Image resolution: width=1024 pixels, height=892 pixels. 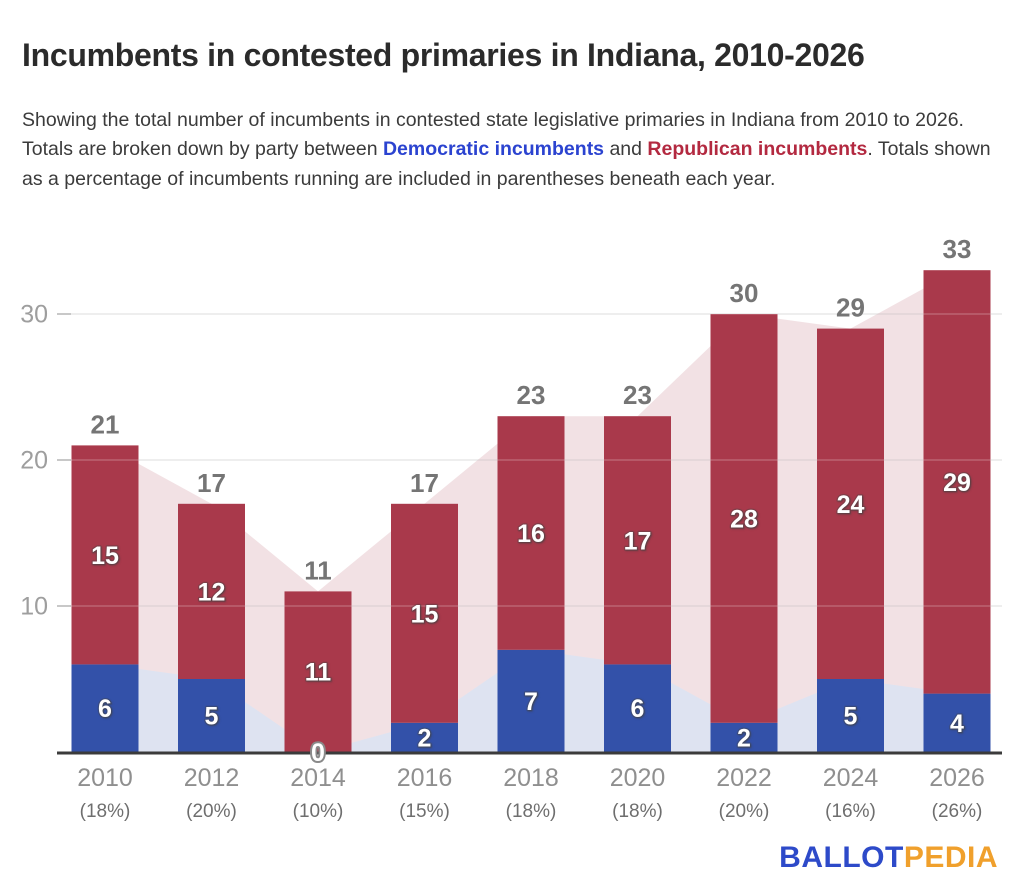 What do you see at coordinates (424, 483) in the screenshot?
I see `total-label-2016: 17` at bounding box center [424, 483].